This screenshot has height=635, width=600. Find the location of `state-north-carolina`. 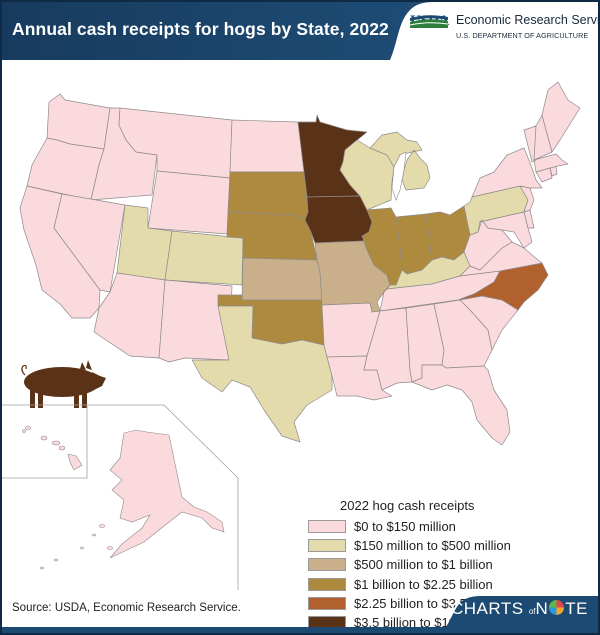

state-north-carolina is located at coordinates (503, 286).